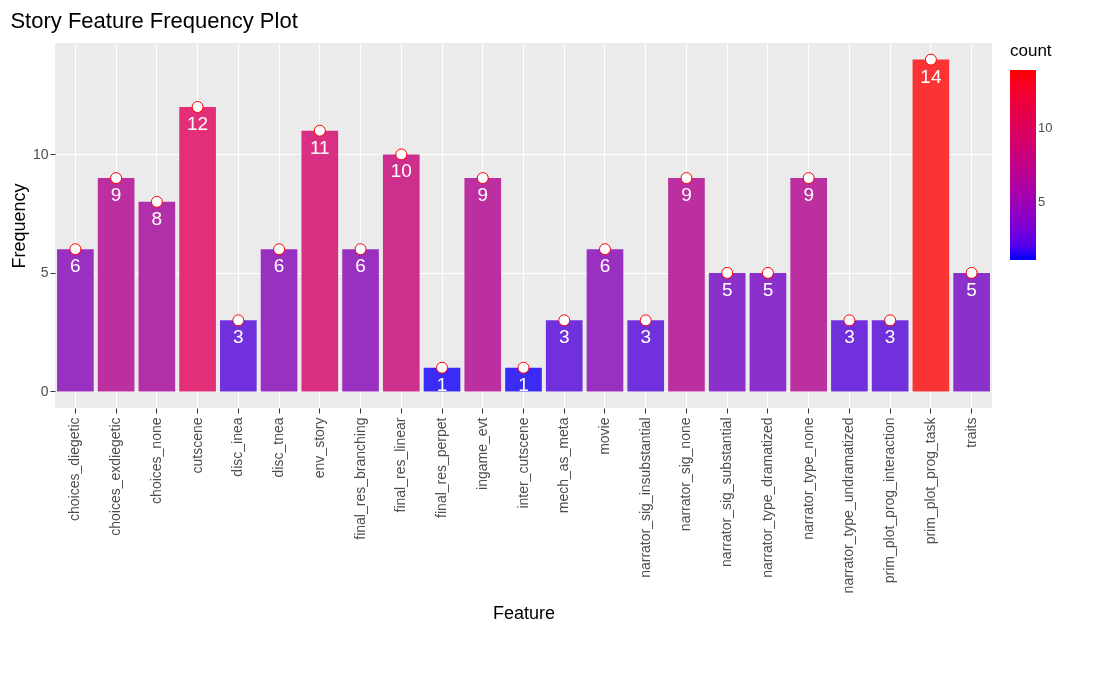 The image size is (1119, 686). I want to click on x-tick-label: traits, so click(970, 432).